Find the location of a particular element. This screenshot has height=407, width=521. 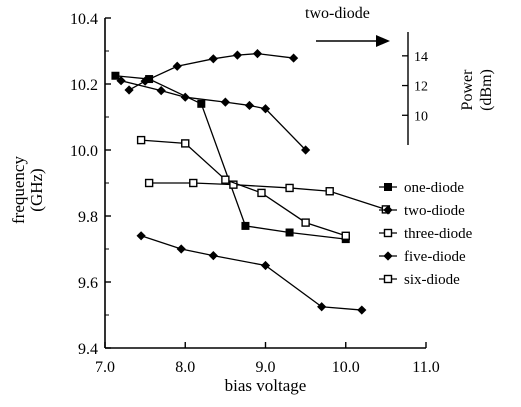

x-tick-label: 8.0 is located at coordinates (185, 367).